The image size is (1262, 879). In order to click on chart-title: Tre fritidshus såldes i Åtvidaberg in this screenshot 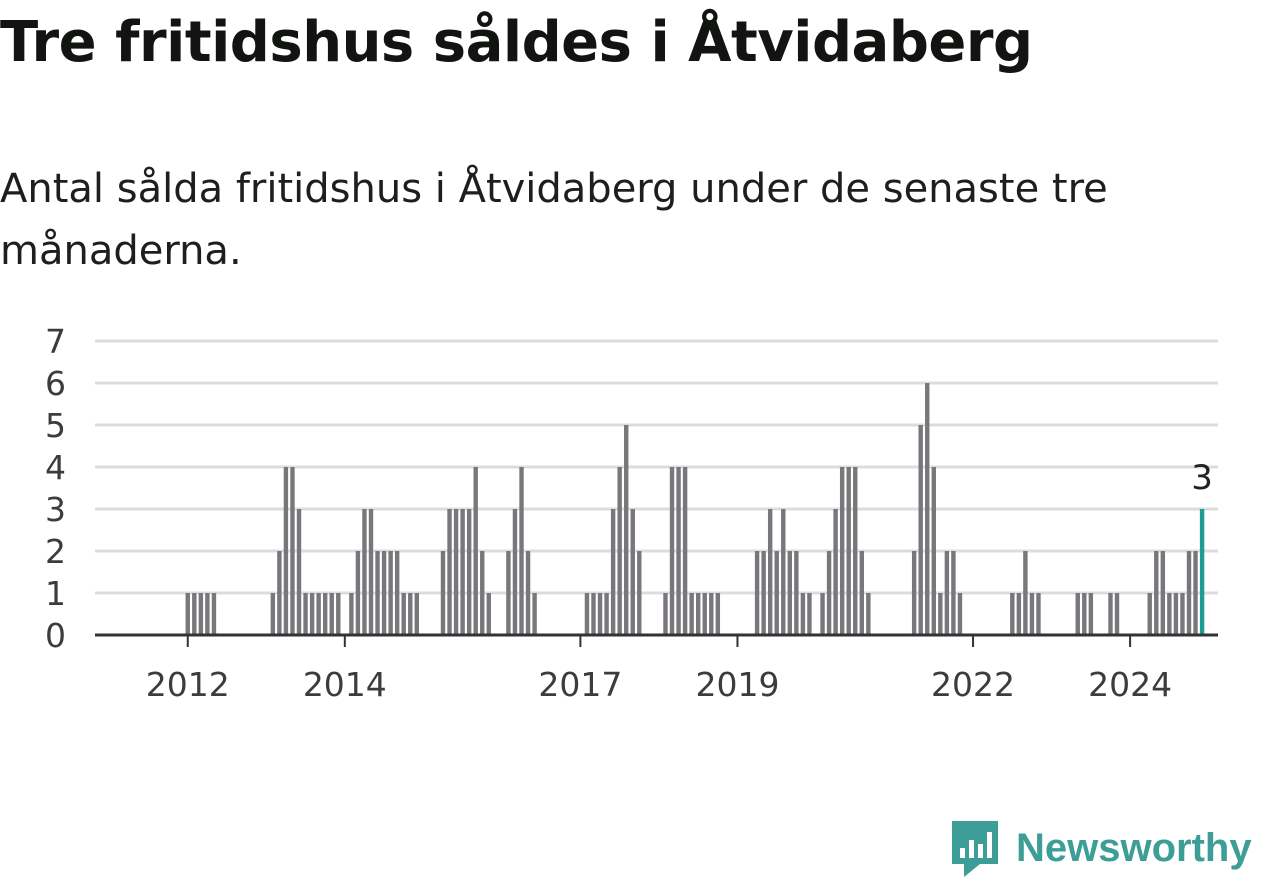, I will do `click(516, 42)`.